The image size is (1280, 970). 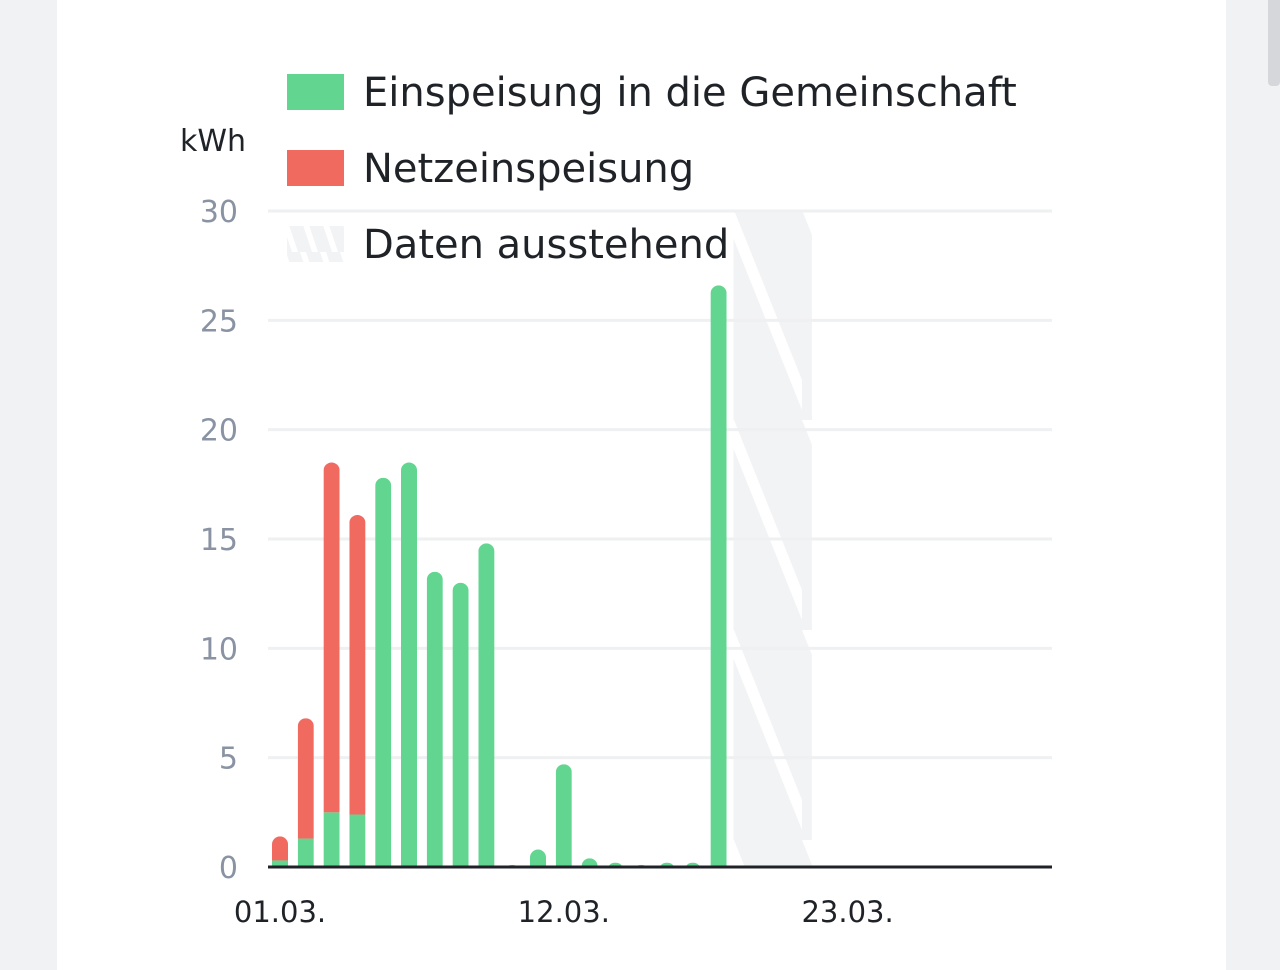 I want to click on x-tick-label: 01.03., so click(x=280, y=912).